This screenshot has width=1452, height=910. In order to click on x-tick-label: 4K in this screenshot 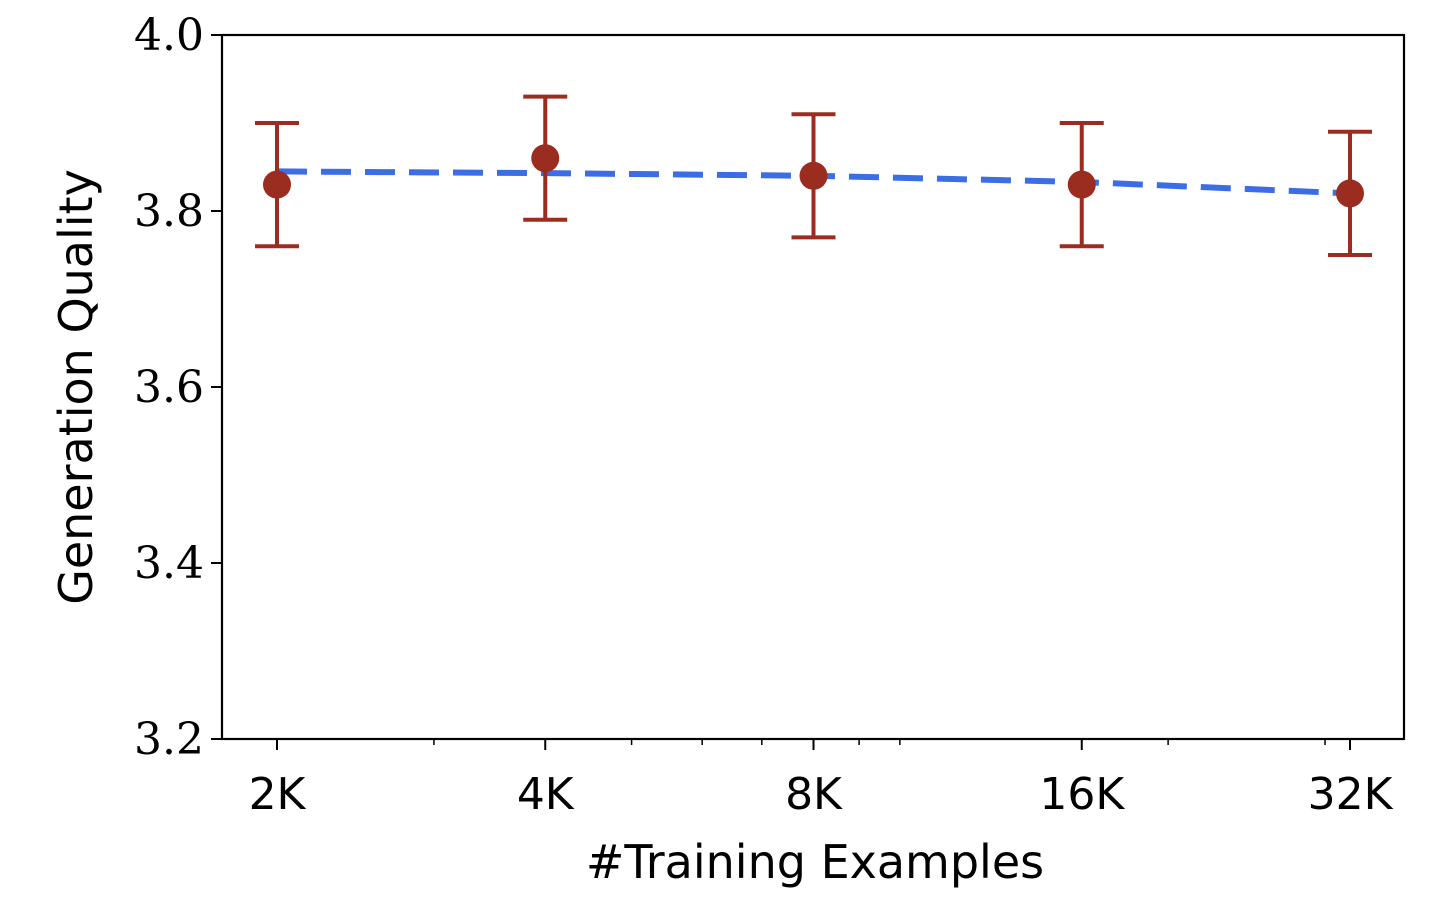, I will do `click(546, 794)`.